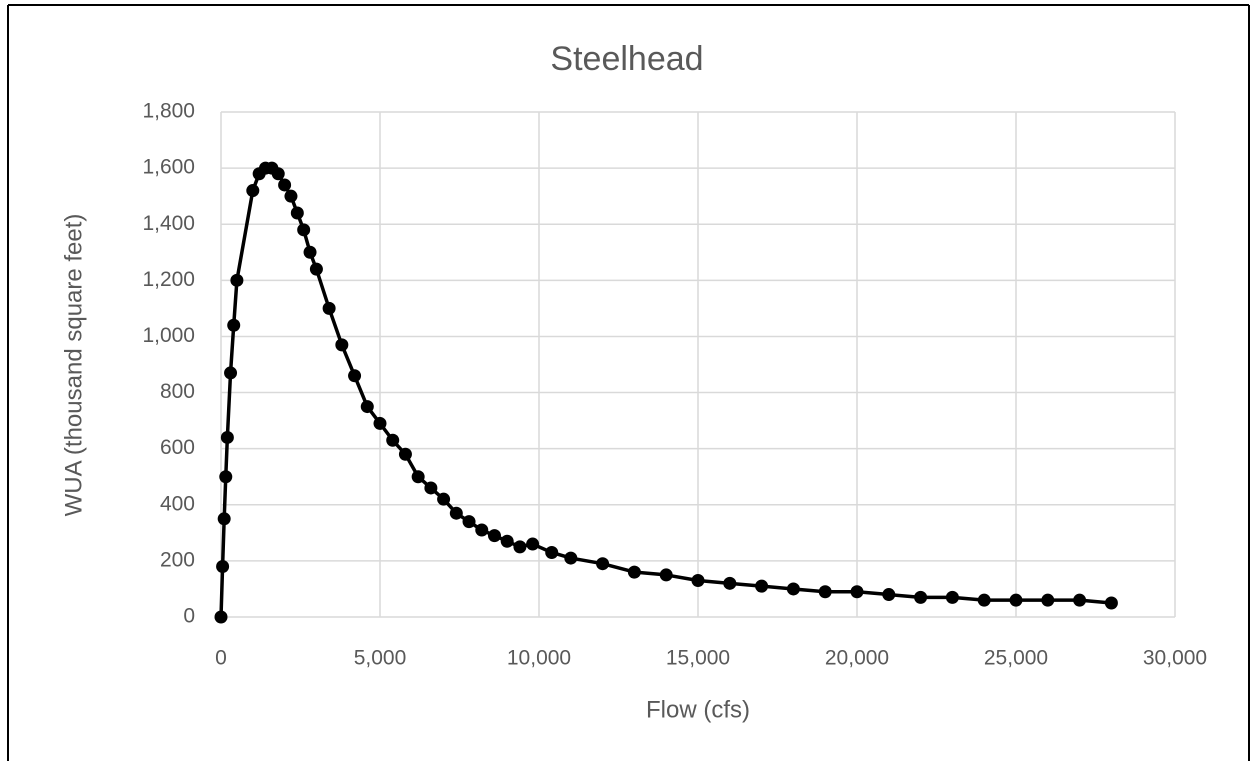 Image resolution: width=1251 pixels, height=761 pixels. Describe the element at coordinates (698, 709) in the screenshot. I see `x-axis-title: Flow (cfs)` at that location.